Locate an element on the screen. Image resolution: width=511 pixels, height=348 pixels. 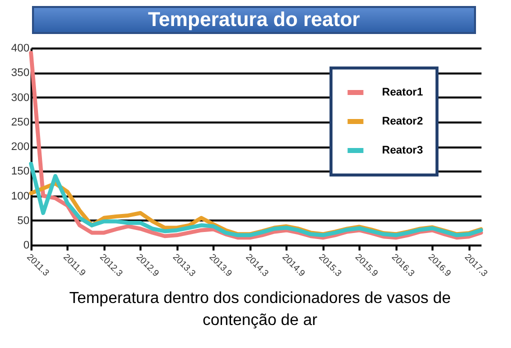
legend-label: Reator2 is located at coordinates (402, 122).